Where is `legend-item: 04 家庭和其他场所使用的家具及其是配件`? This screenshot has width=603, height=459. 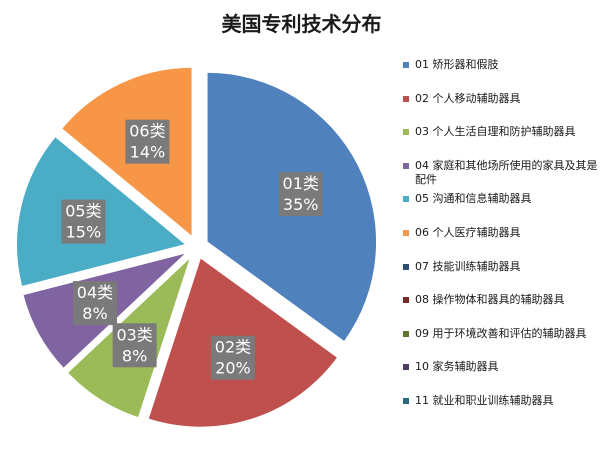 legend-item: 04 家庭和其他场所使用的家具及其是配件 is located at coordinates (501, 176).